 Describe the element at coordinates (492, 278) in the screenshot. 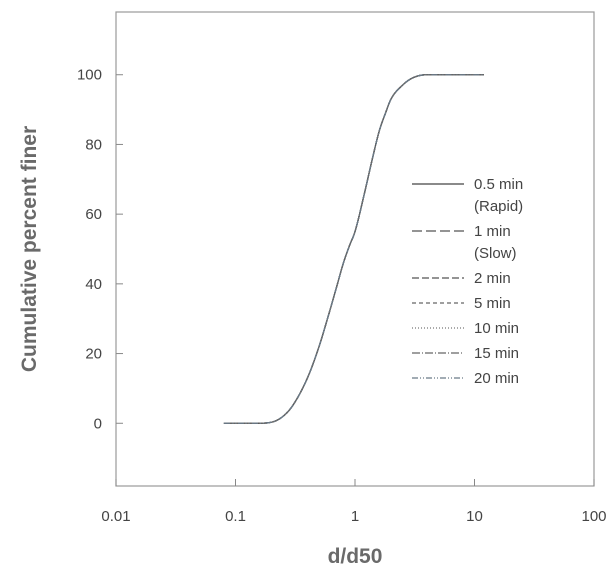

I see `legend-label: 2 min` at that location.